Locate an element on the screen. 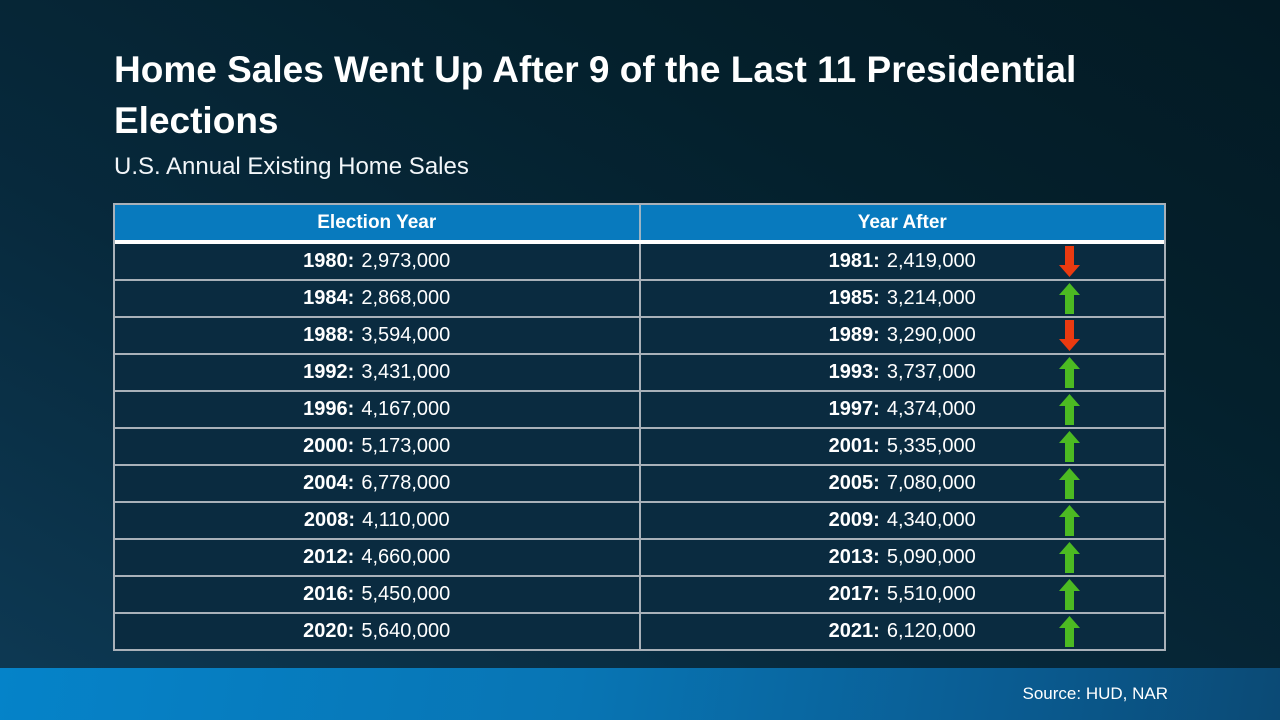 This screenshot has height=720, width=1280. year-after-cell: 2013: 5,090,000 is located at coordinates (901, 557).